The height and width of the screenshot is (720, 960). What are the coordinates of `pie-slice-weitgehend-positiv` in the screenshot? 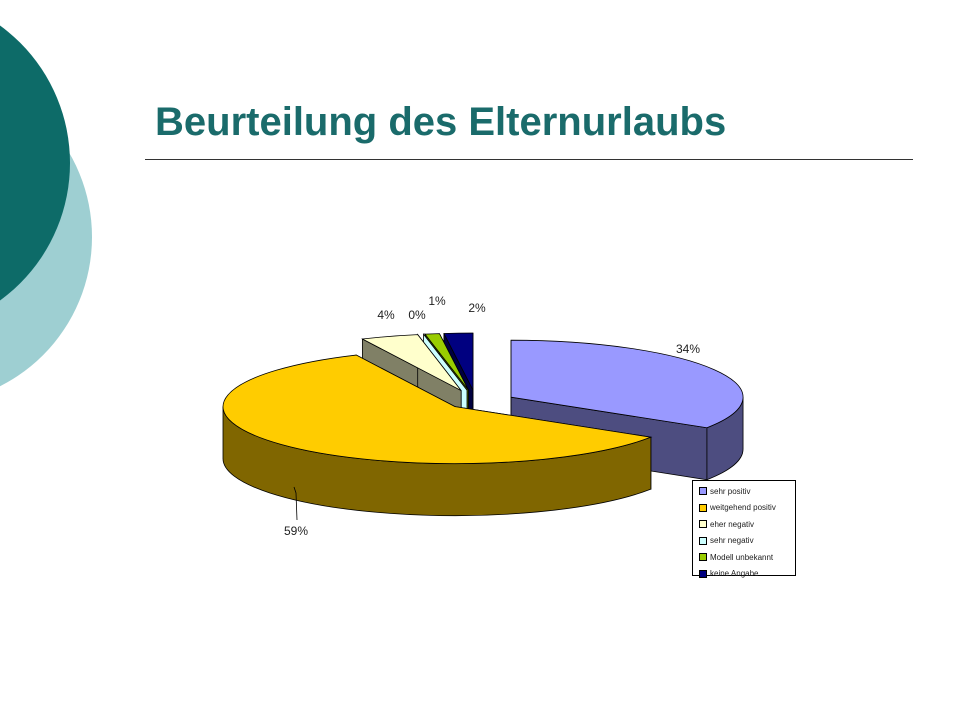 It's located at (437, 435).